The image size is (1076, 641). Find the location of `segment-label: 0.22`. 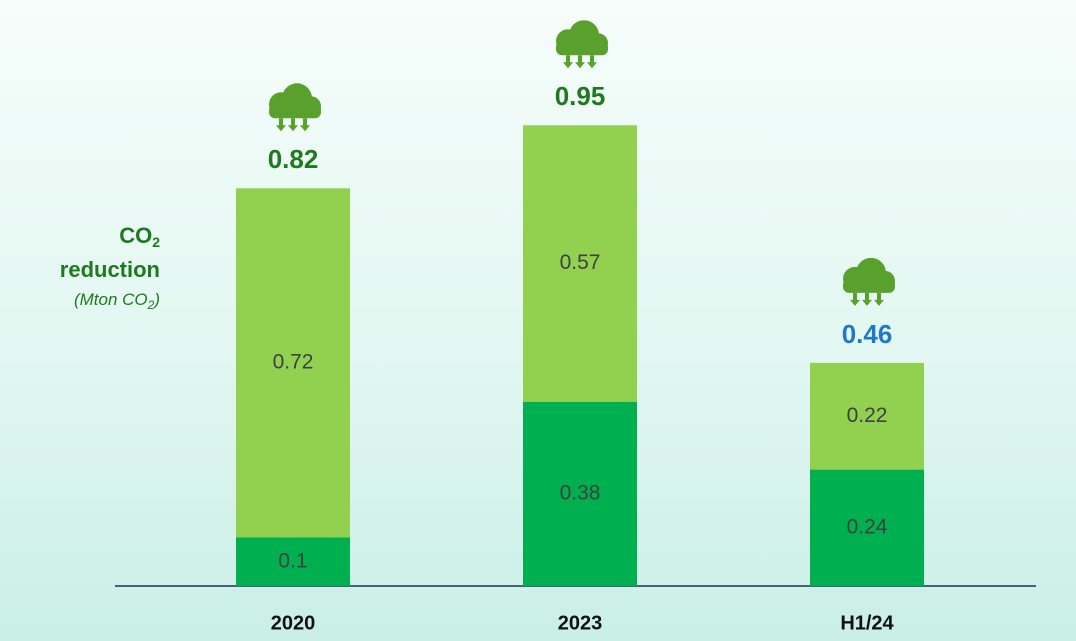

segment-label: 0.22 is located at coordinates (867, 415).